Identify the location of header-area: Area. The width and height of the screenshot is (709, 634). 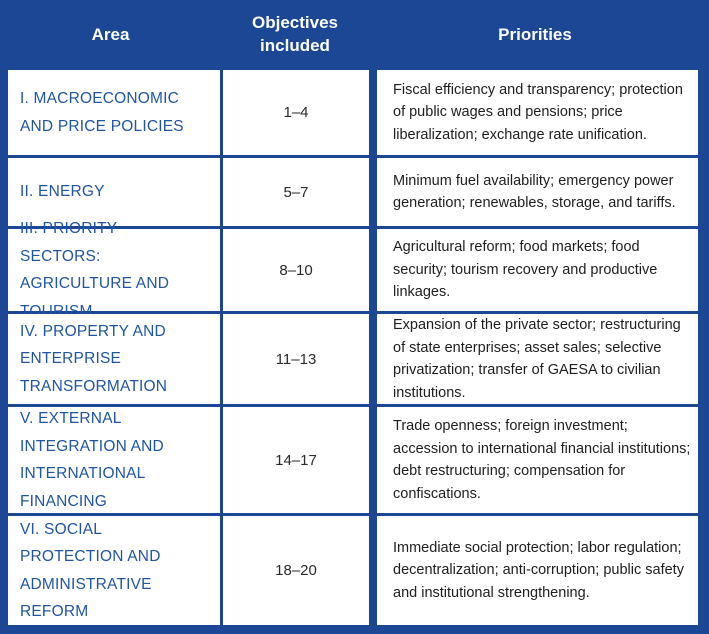
(110, 34).